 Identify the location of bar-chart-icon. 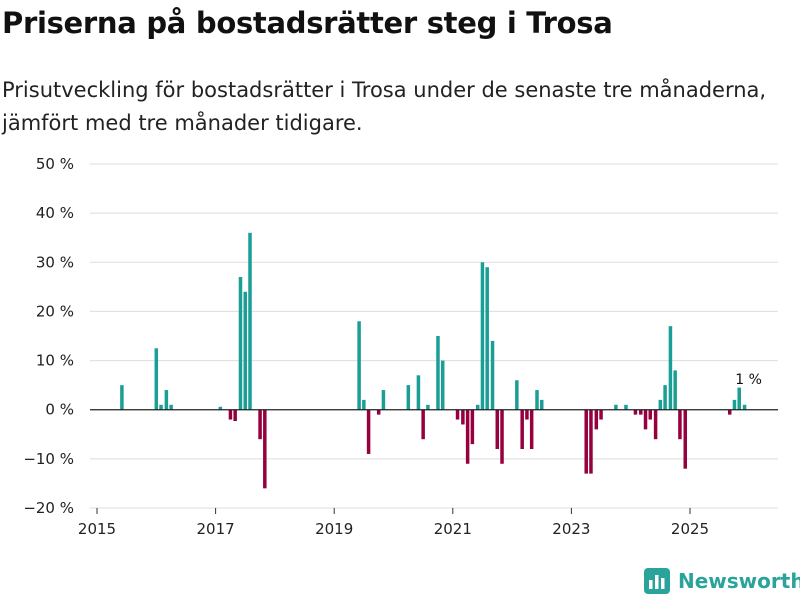
(657, 581).